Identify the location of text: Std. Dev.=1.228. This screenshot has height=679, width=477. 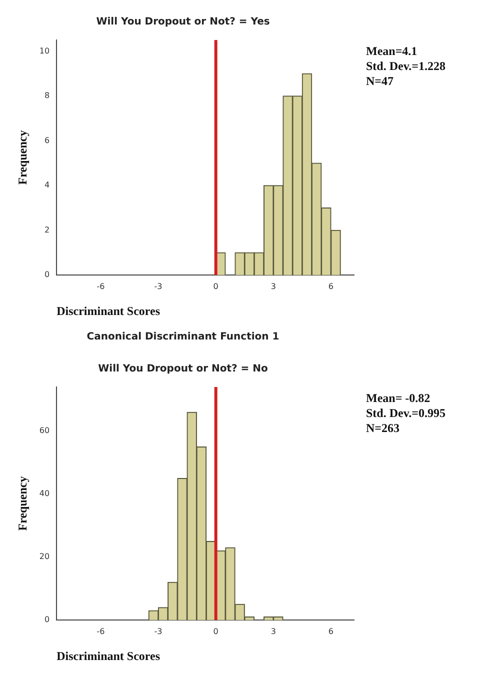
(406, 66).